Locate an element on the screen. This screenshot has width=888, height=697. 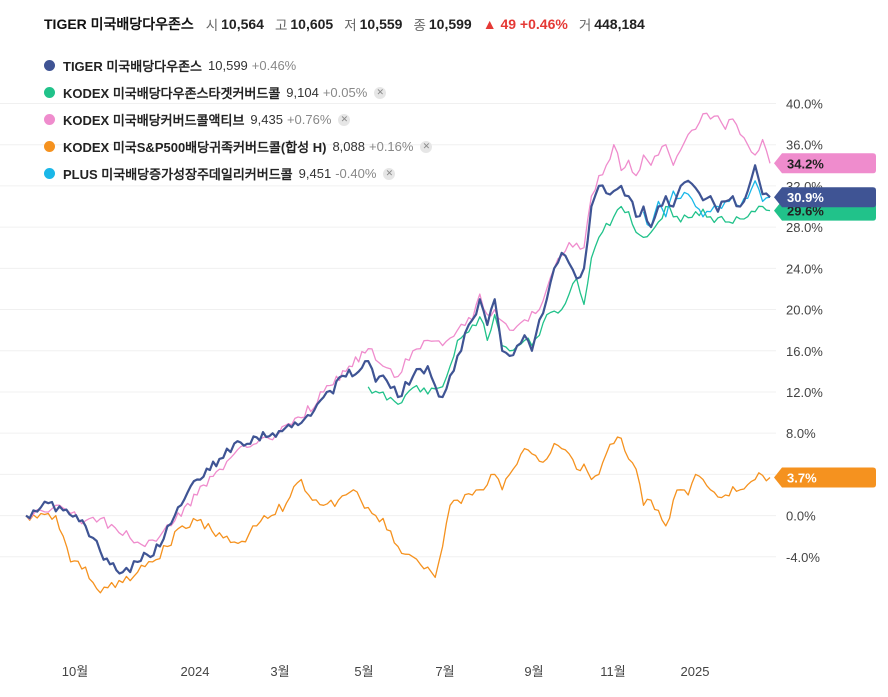
legend-series-name: KODEX 미국S&P500배당귀족커버드콜(합성 H) is located at coordinates (195, 147).